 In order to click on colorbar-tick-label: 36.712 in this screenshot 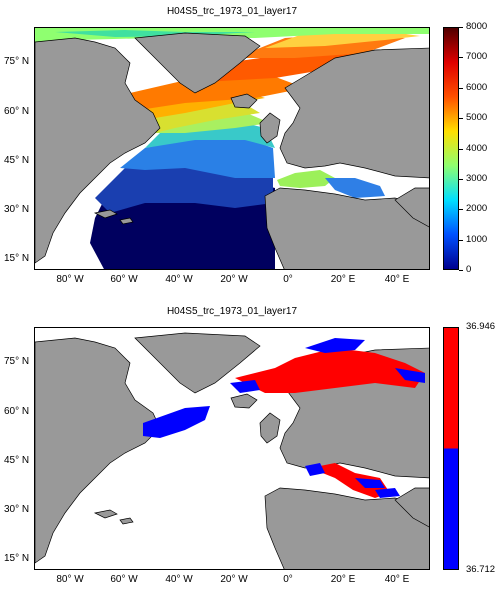, I will do `click(481, 569)`.